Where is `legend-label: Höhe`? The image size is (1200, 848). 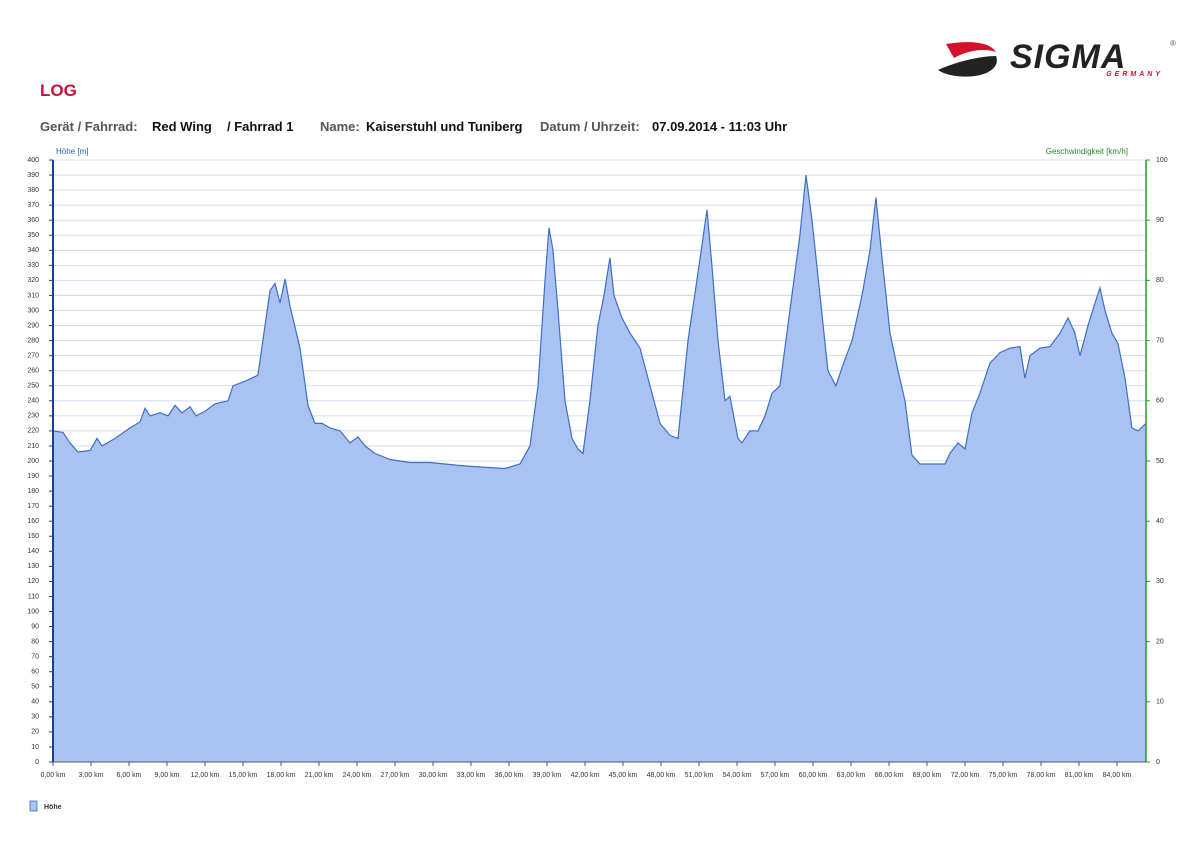
legend-label: Höhe is located at coordinates (53, 807).